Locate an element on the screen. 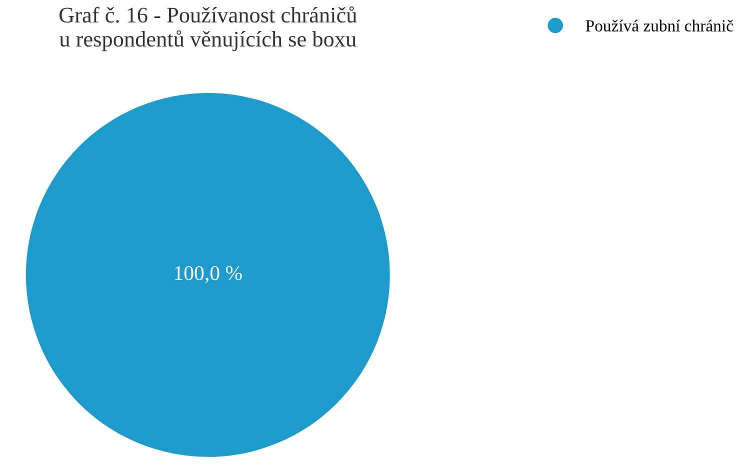 This screenshot has height=466, width=756. chart-title: Graf č. 16 - Používanost chráničů u respondentů věnujících se boxu is located at coordinates (208, 29).